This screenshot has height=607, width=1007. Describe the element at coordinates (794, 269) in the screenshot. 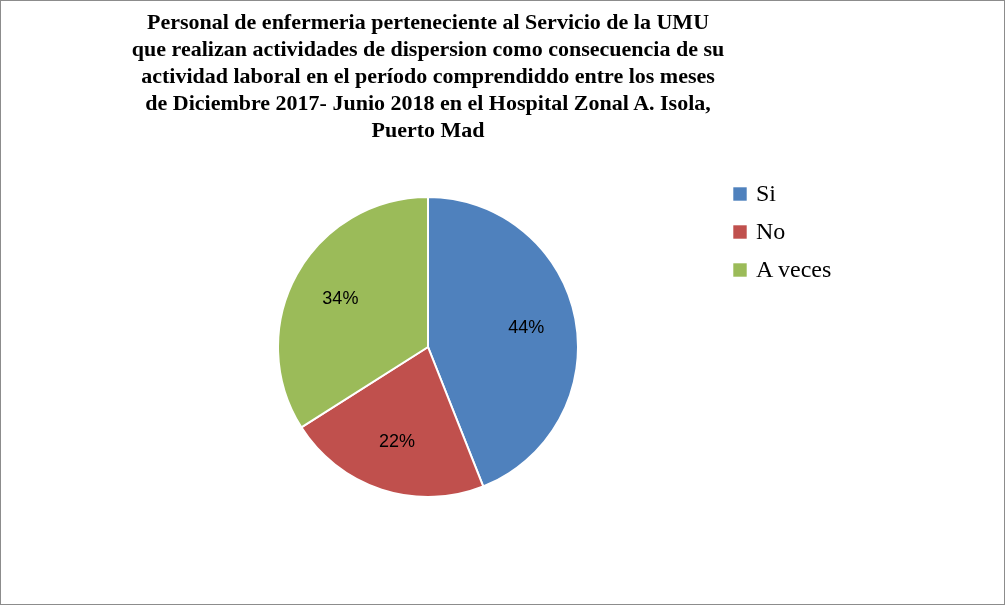

I see `legend-label: A veces` at that location.